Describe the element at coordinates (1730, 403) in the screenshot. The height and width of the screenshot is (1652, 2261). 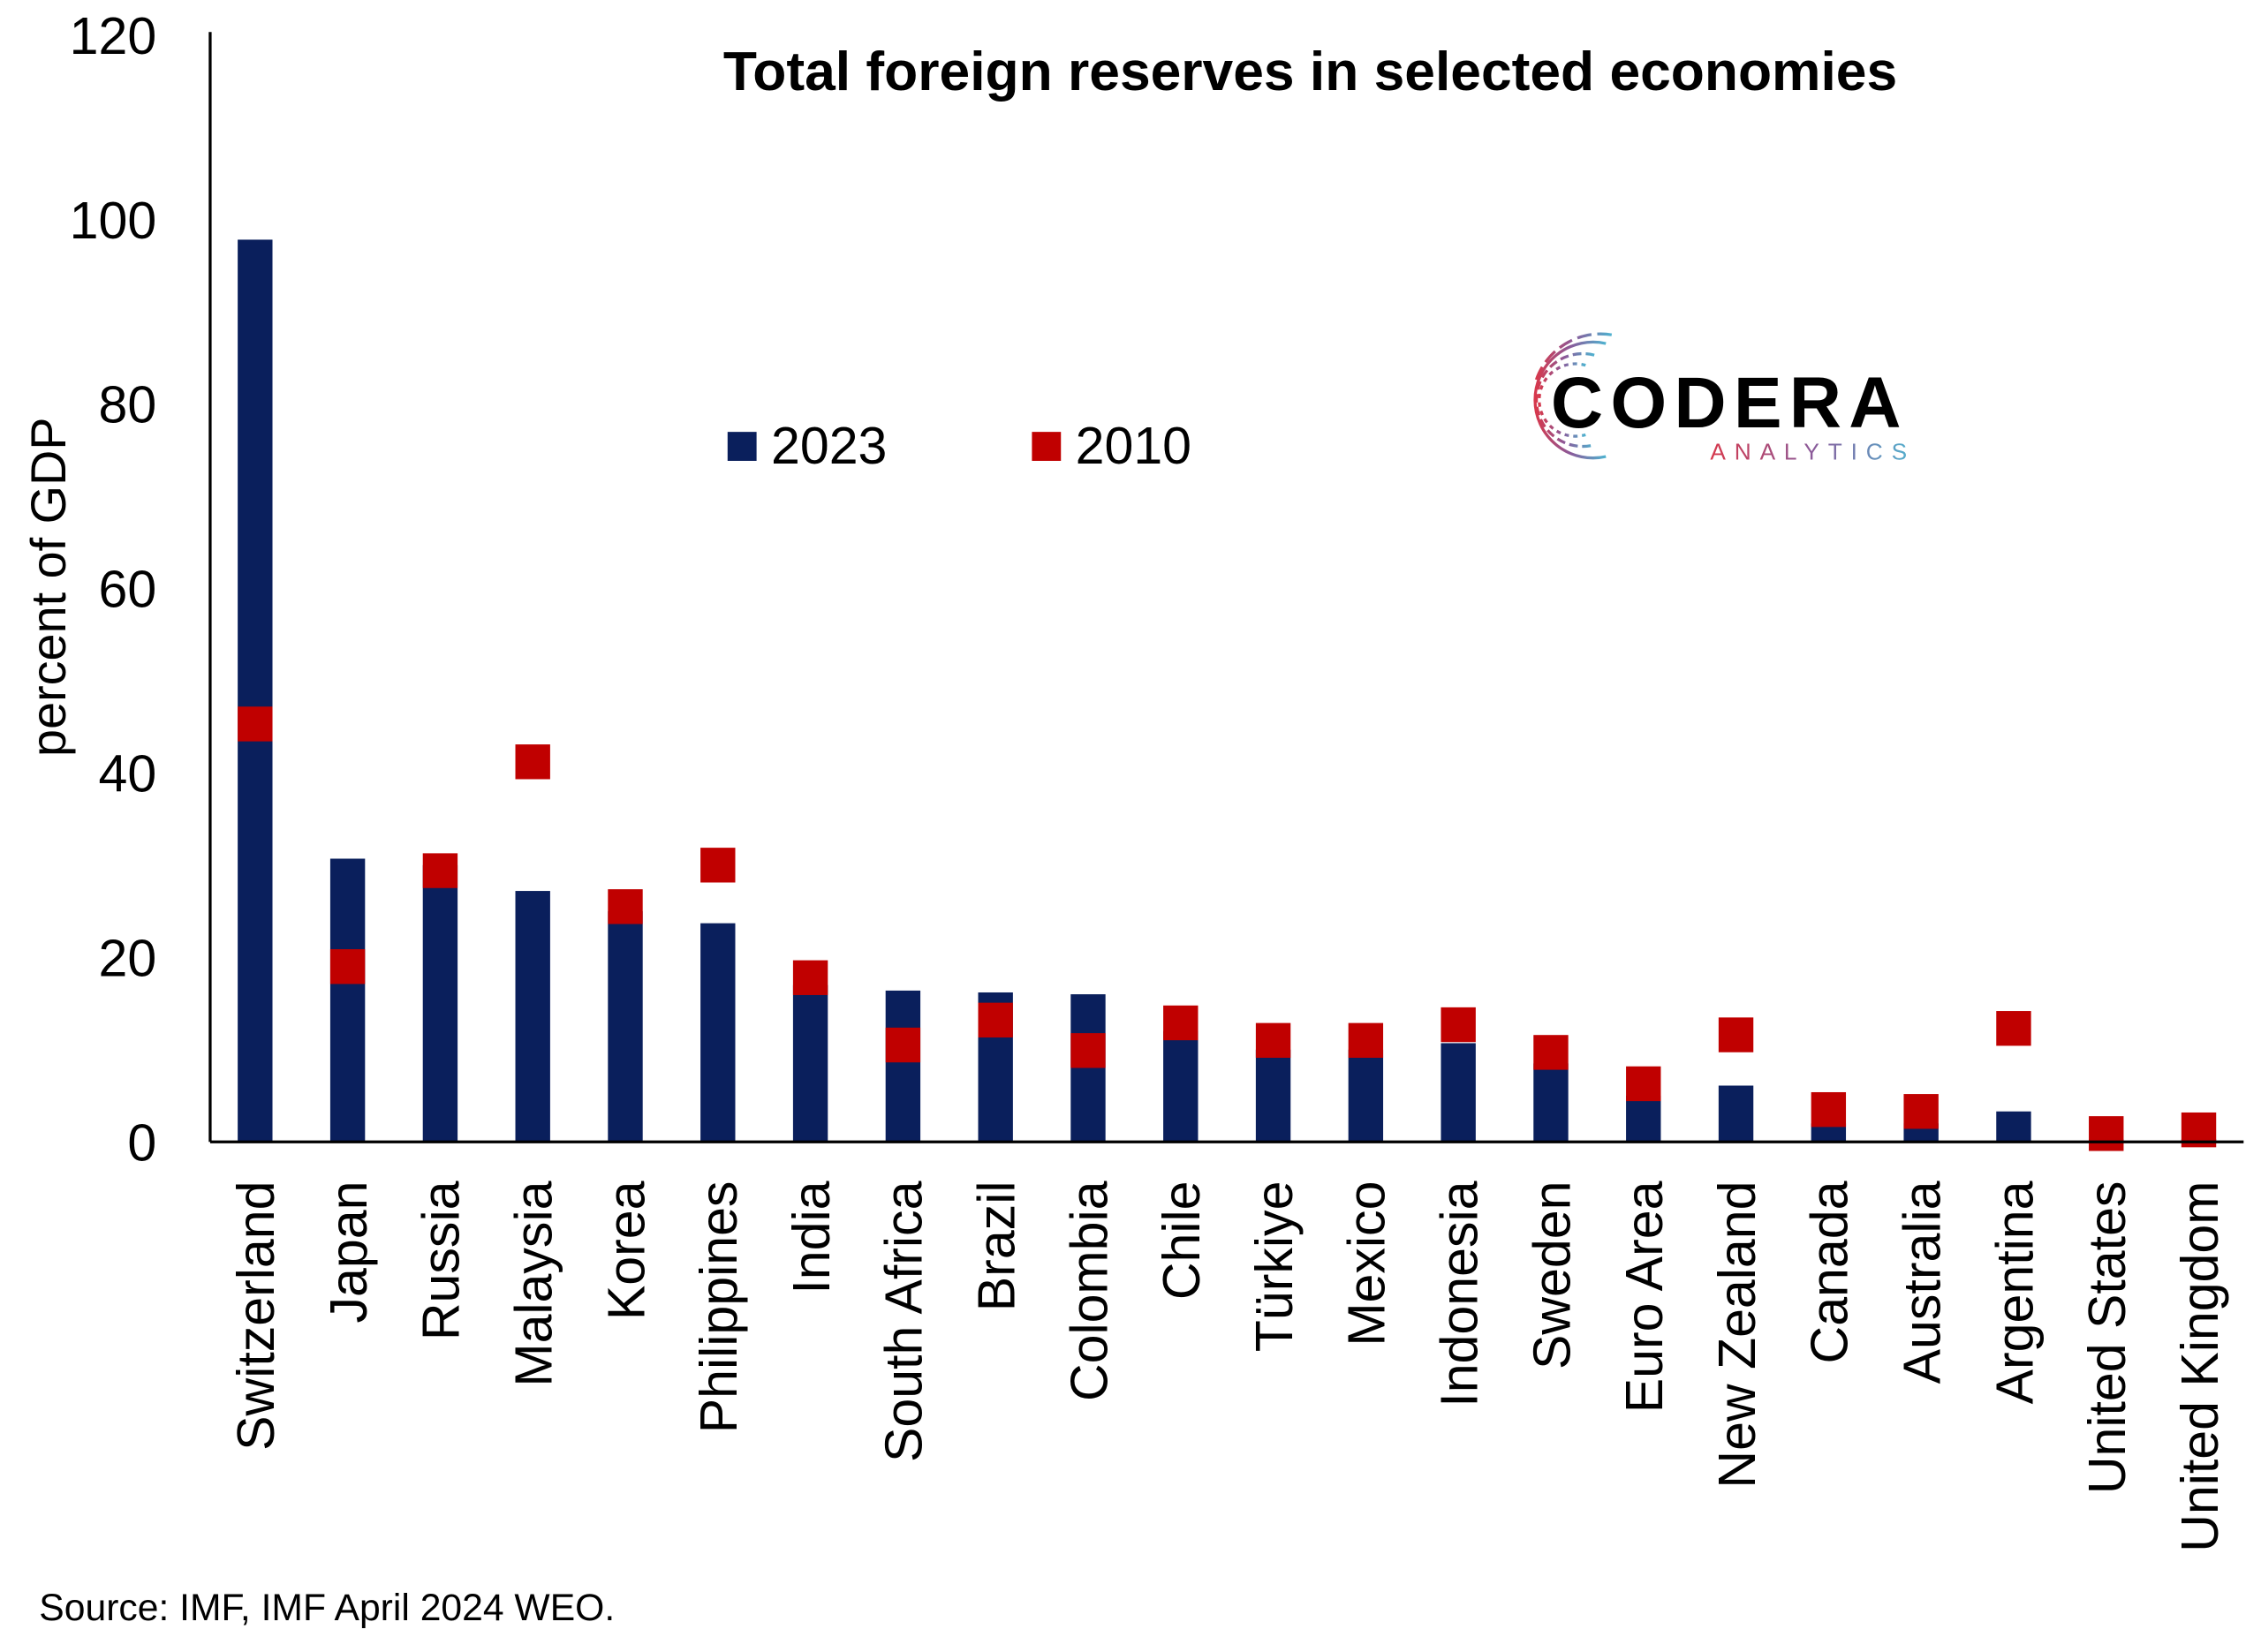
I see `logo-name: CODERA` at that location.